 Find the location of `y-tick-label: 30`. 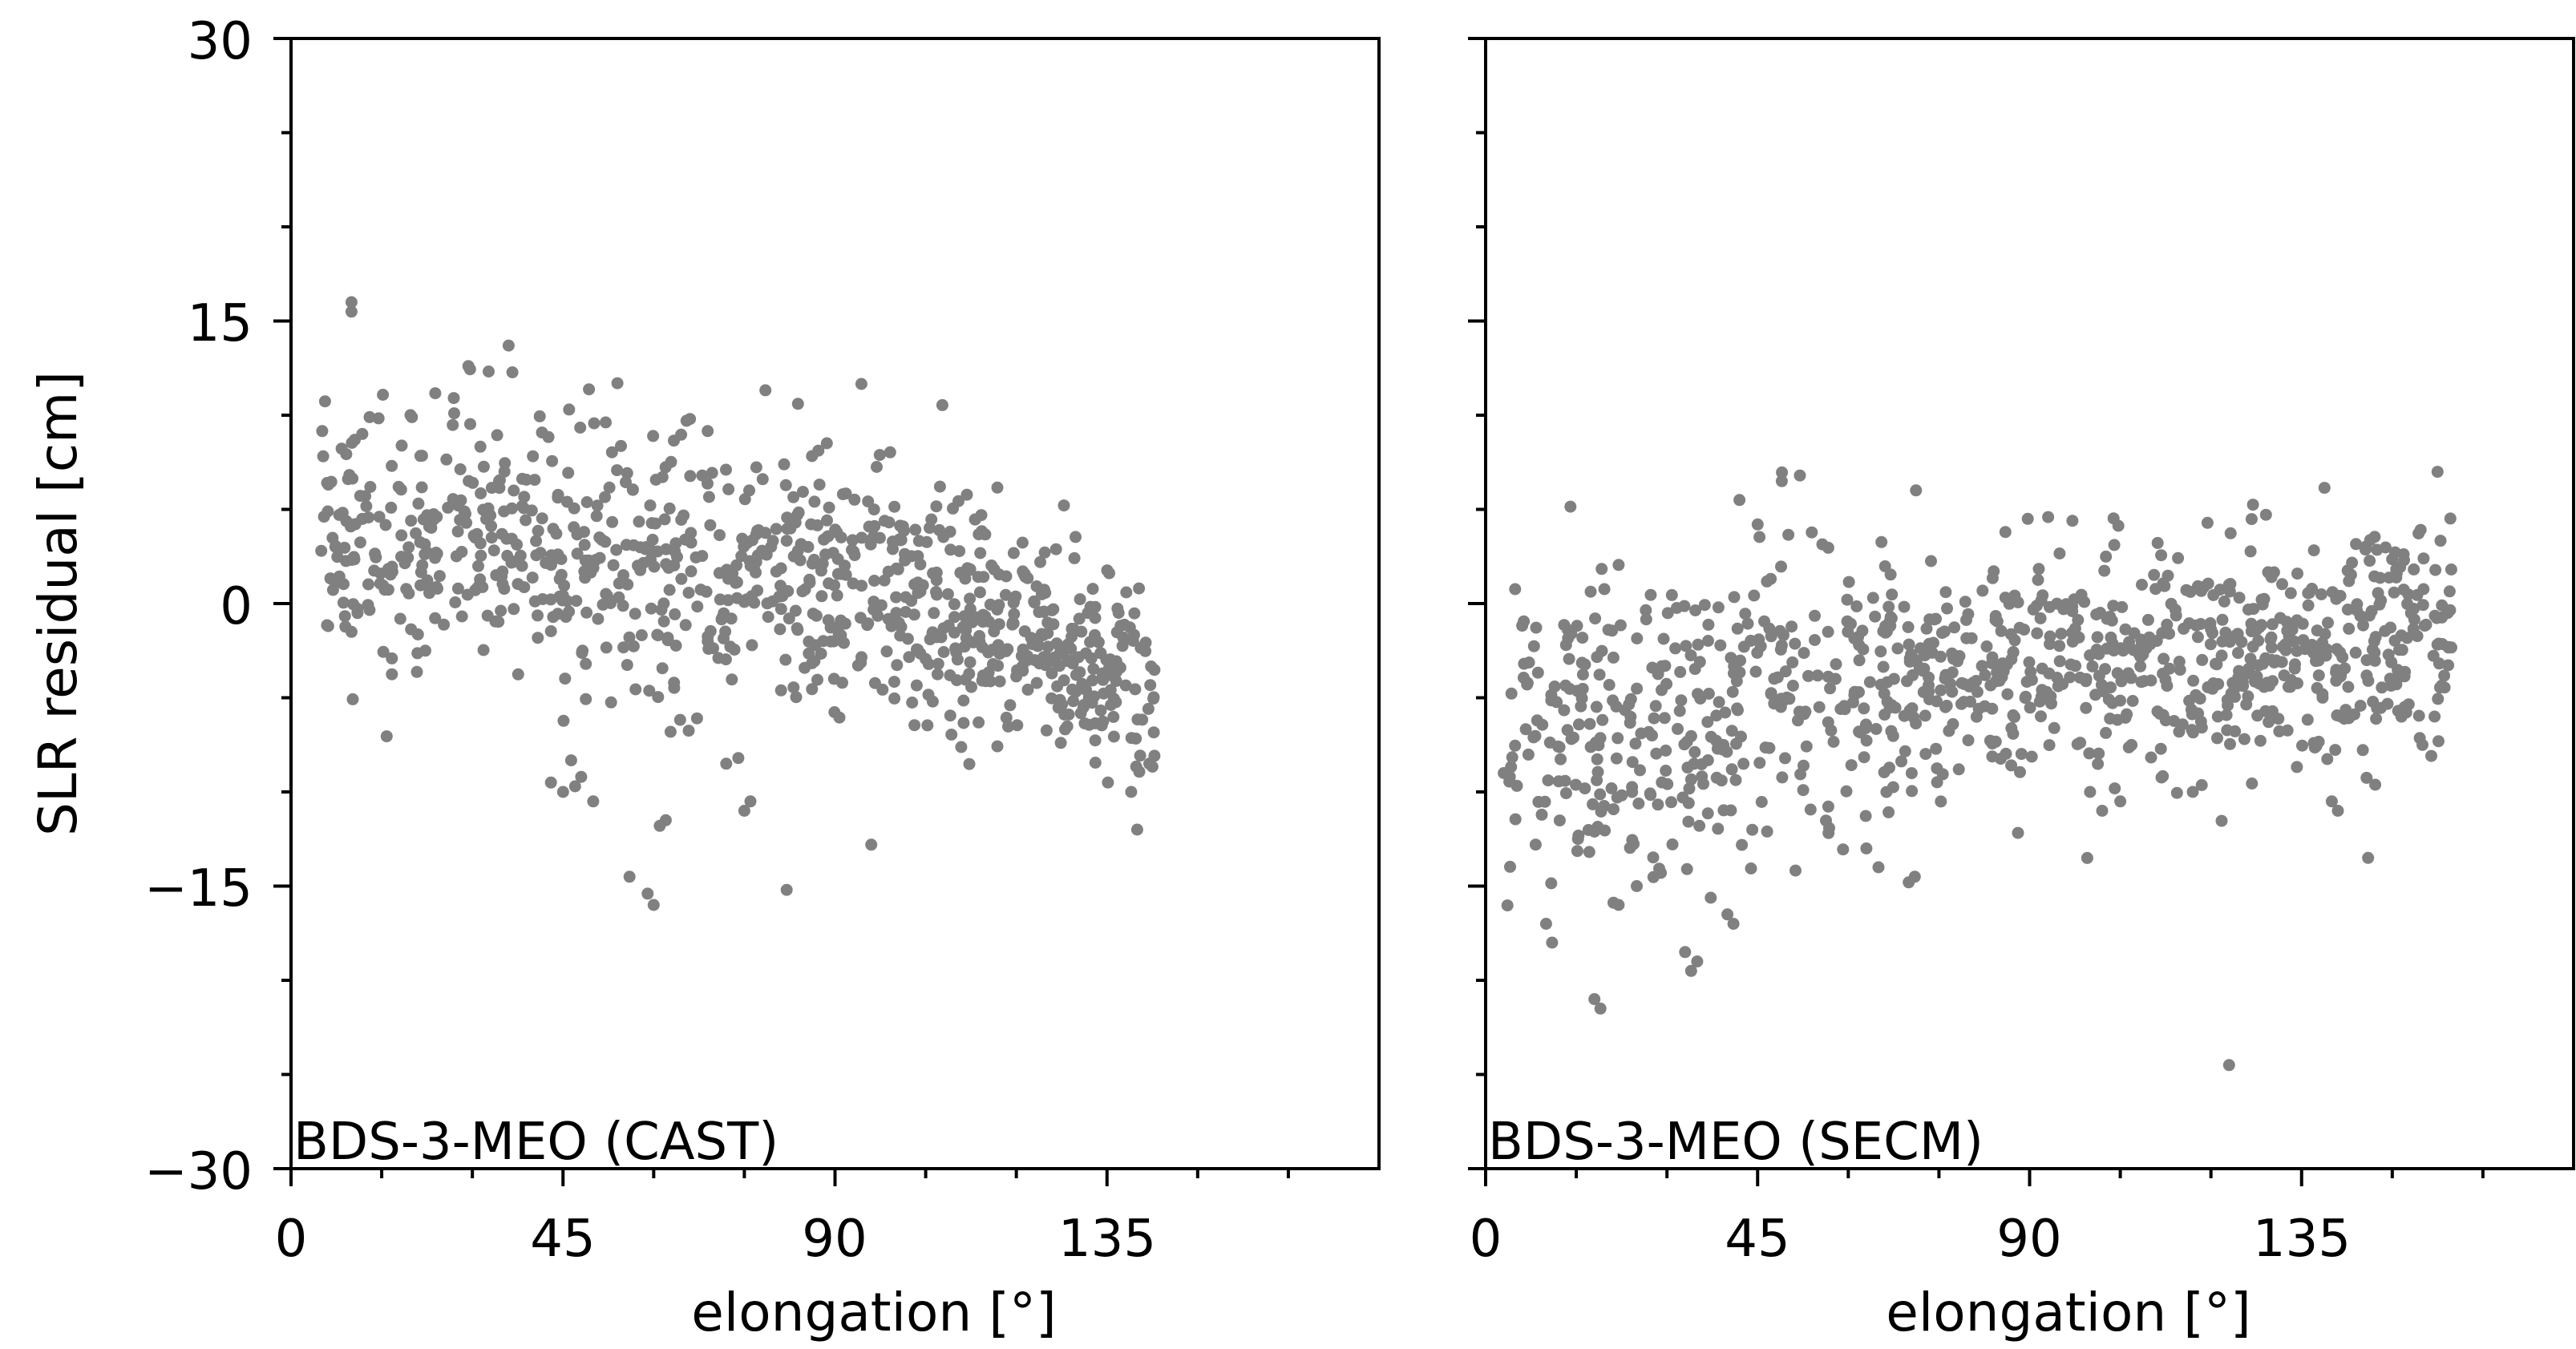

y-tick-label: 30 is located at coordinates (220, 41).